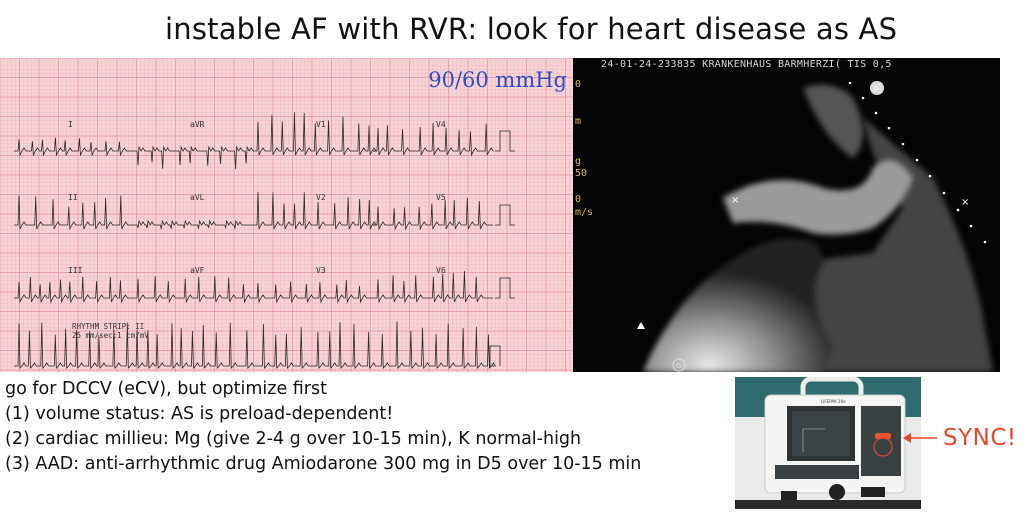  What do you see at coordinates (578, 161) in the screenshot?
I see `scale-label: g` at bounding box center [578, 161].